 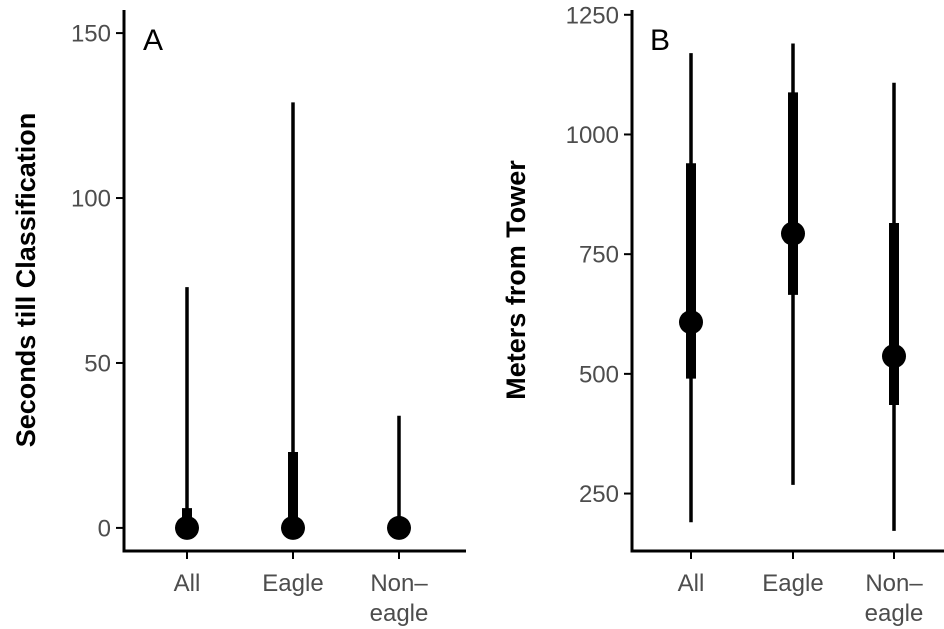 What do you see at coordinates (104, 528) in the screenshot?
I see `y-tick-label: 0` at bounding box center [104, 528].